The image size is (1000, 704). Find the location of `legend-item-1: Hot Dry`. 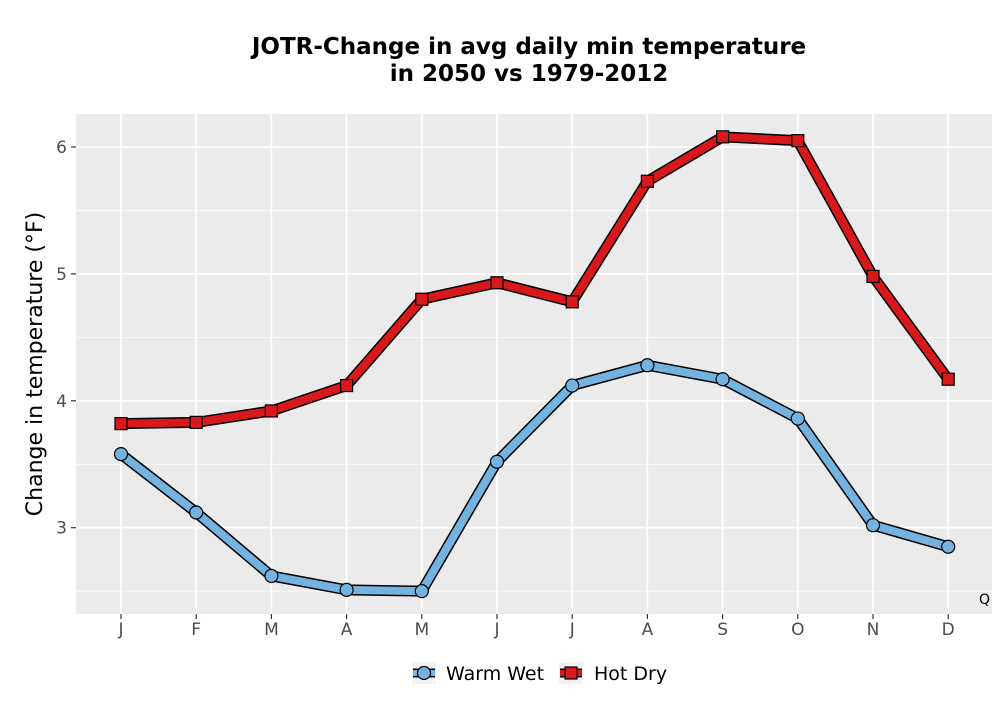

legend-item-1: Hot Dry is located at coordinates (613, 673).